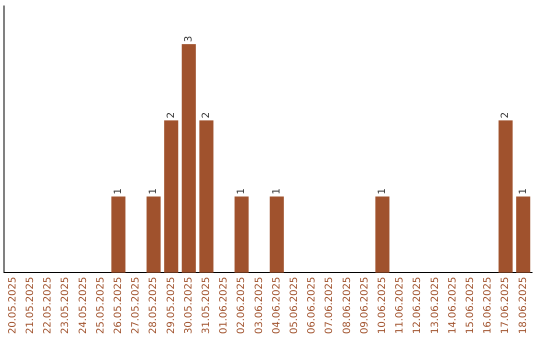  What do you see at coordinates (330, 305) in the screenshot?
I see `x-tick-label: 07.06.2025` at bounding box center [330, 305].